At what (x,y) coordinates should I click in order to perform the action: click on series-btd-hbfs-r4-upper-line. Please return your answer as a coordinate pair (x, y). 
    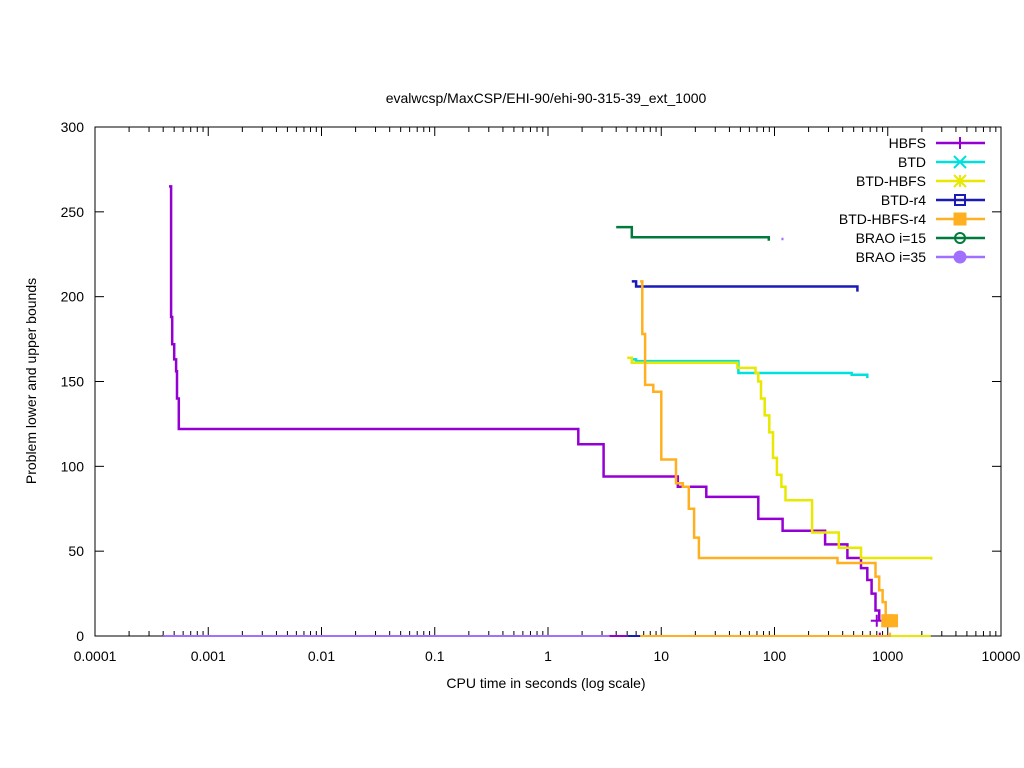
    Looking at the image, I should click on (765, 450).